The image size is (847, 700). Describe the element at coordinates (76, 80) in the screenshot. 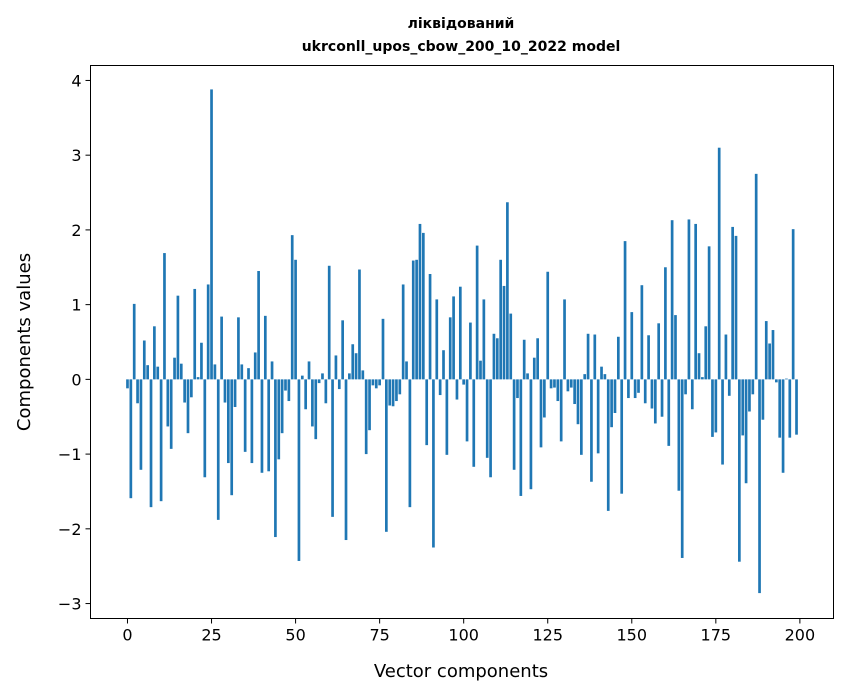

I see `y-tick-label: 4` at that location.